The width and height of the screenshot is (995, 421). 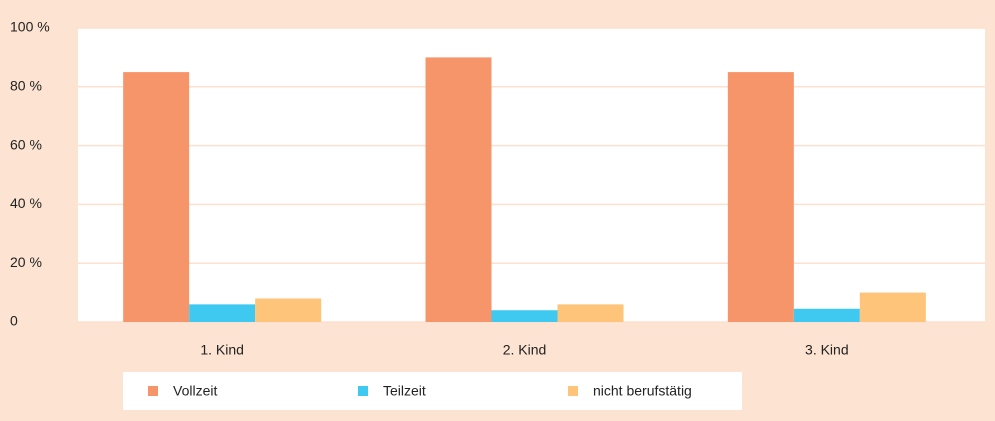 What do you see at coordinates (26, 262) in the screenshot?
I see `y-tick-label: 20 %` at bounding box center [26, 262].